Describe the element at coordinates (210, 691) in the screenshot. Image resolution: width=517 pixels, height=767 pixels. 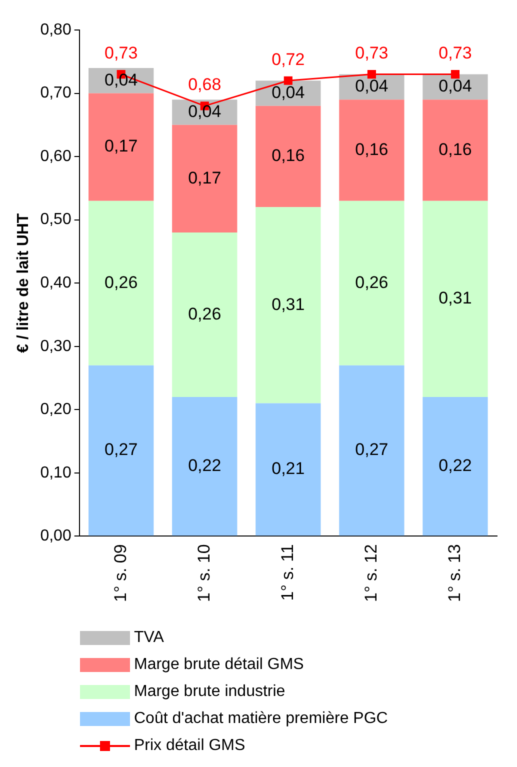
I see `legend-label: Marge brute industrie` at that location.